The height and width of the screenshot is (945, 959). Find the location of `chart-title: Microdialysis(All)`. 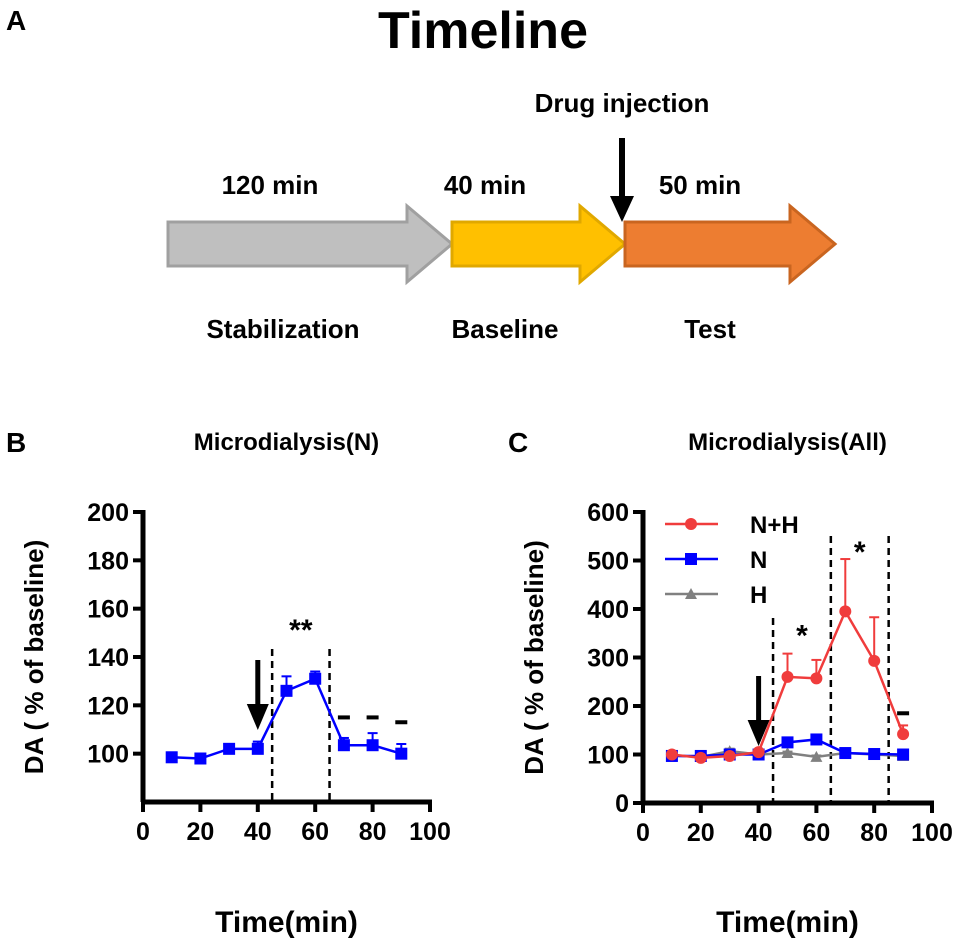

chart-title: Microdialysis(All) is located at coordinates (787, 442).